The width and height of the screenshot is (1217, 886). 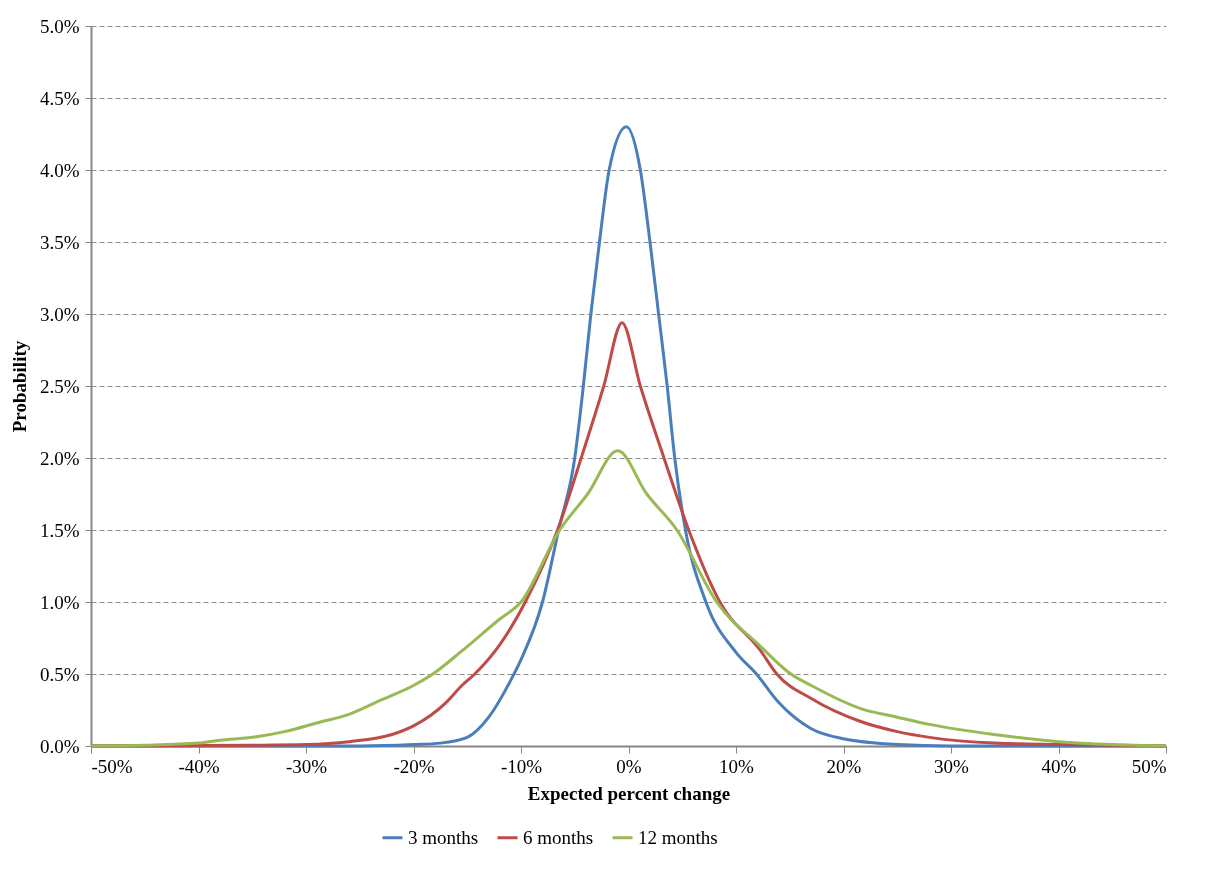 What do you see at coordinates (59, 98) in the screenshot?
I see `y-tick-label: 4.5%` at bounding box center [59, 98].